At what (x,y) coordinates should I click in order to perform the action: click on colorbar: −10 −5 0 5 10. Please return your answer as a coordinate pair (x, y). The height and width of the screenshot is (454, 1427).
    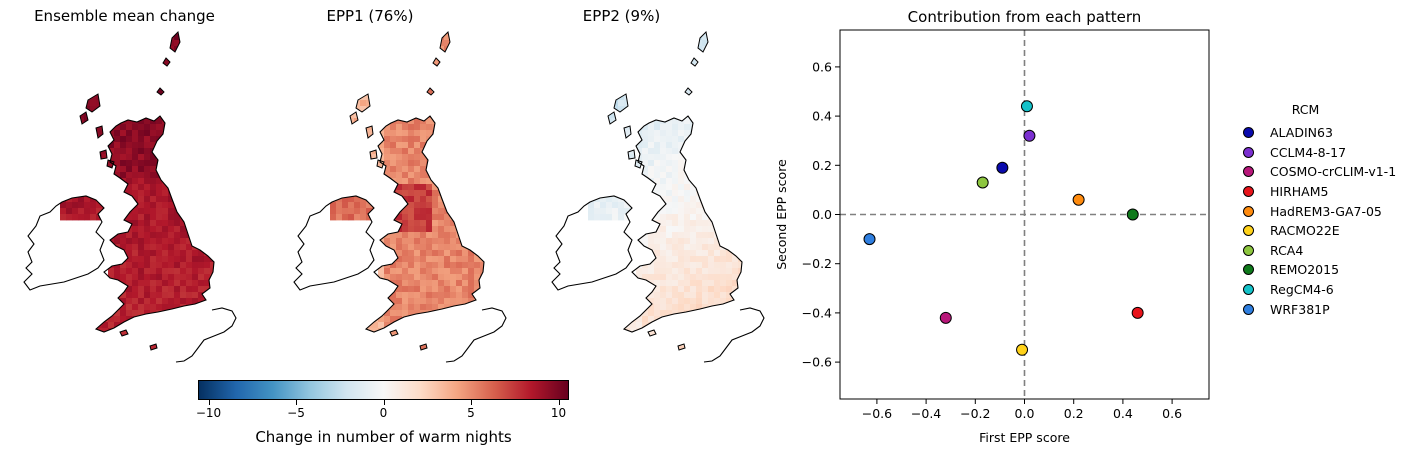
    Looking at the image, I should click on (382, 400).